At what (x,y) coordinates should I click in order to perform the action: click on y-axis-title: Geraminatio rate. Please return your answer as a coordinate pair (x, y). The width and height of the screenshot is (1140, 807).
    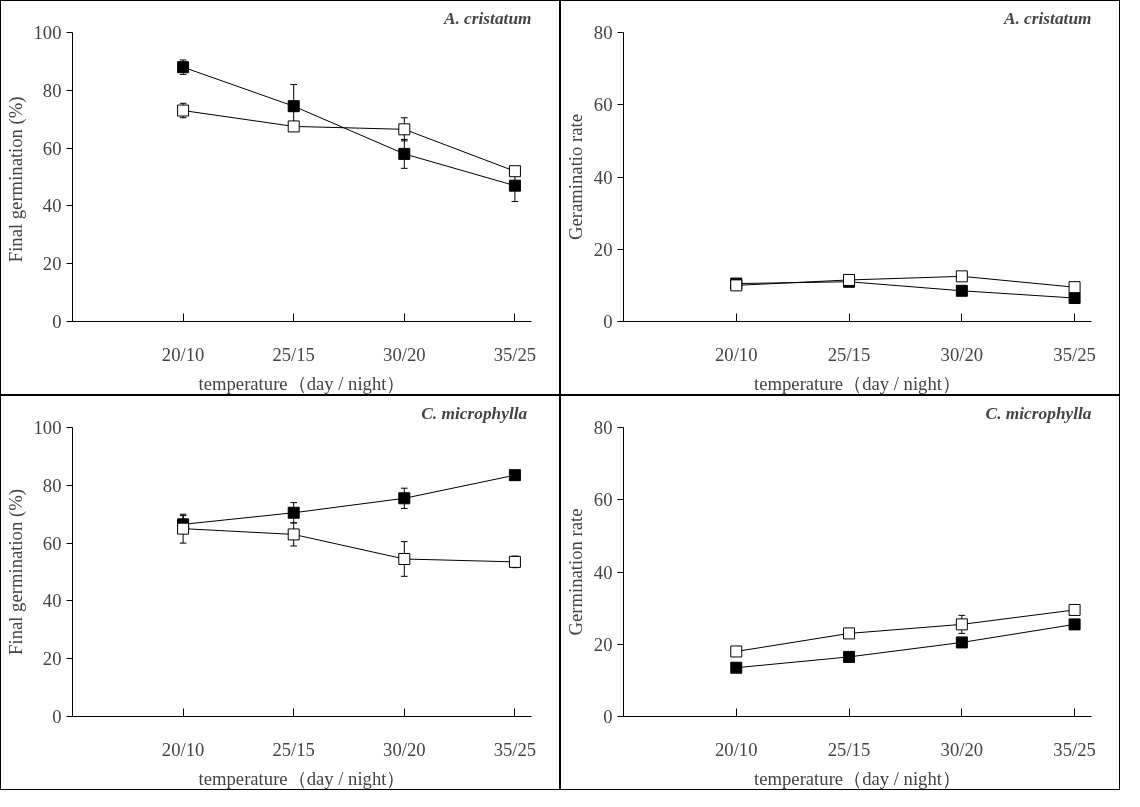
    Looking at the image, I should click on (575, 177).